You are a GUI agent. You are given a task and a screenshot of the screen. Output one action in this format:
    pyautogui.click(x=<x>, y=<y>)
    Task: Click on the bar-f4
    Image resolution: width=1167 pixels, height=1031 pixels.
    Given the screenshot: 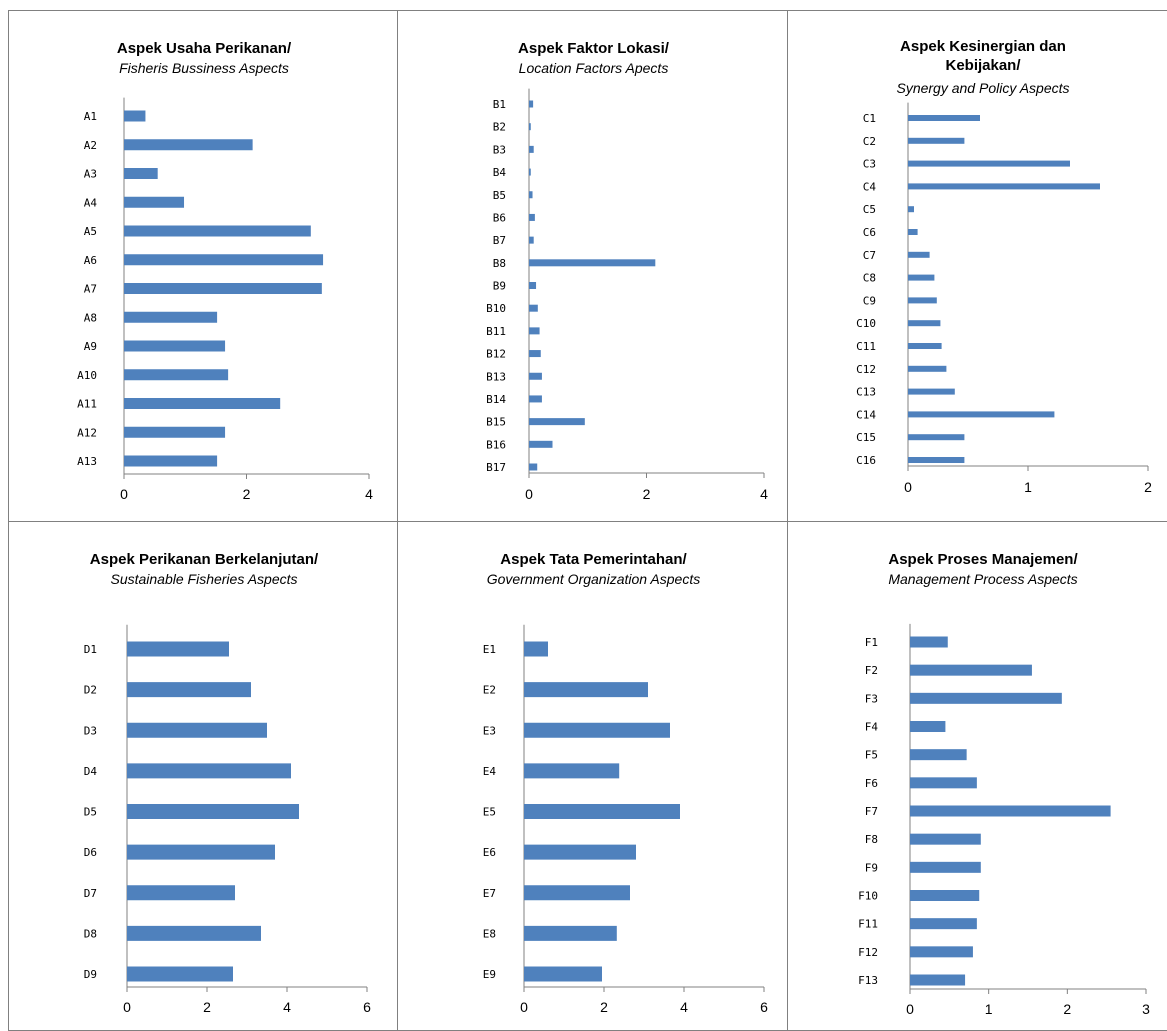 What is the action you would take?
    pyautogui.click(x=928, y=726)
    